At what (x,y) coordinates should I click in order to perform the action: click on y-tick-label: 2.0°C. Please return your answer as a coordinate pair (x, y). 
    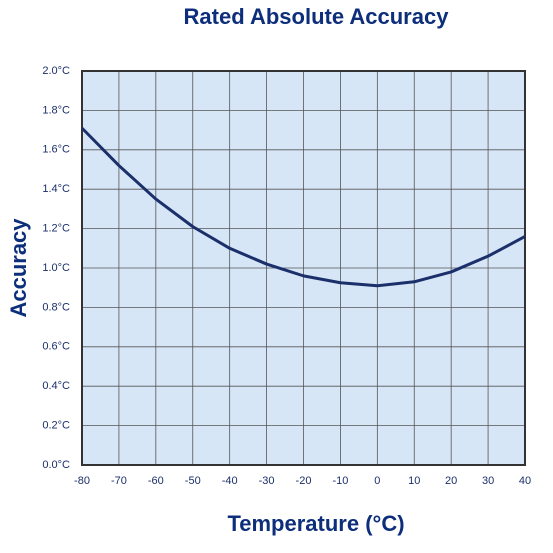
    Looking at the image, I should click on (56, 71).